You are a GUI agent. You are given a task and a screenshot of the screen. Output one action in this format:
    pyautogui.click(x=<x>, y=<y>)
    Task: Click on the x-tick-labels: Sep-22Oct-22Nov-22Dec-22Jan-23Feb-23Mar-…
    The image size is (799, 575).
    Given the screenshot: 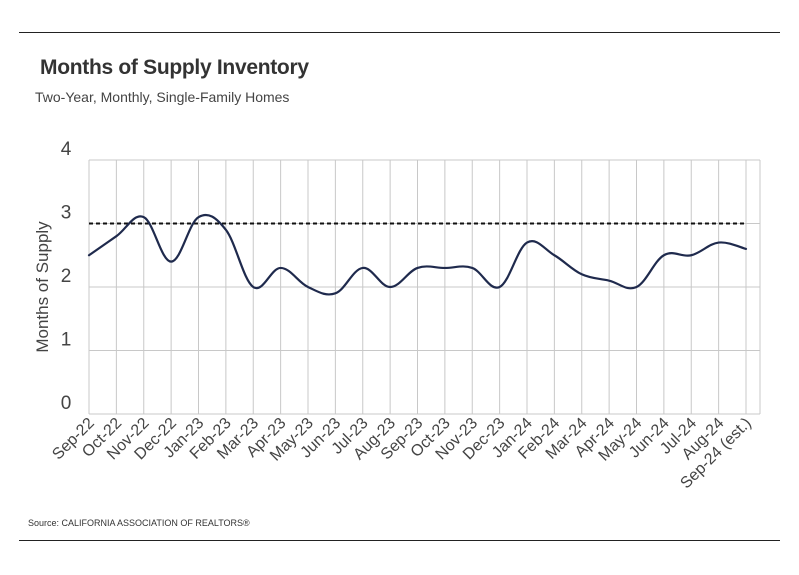 What is the action you would take?
    pyautogui.click(x=402, y=453)
    